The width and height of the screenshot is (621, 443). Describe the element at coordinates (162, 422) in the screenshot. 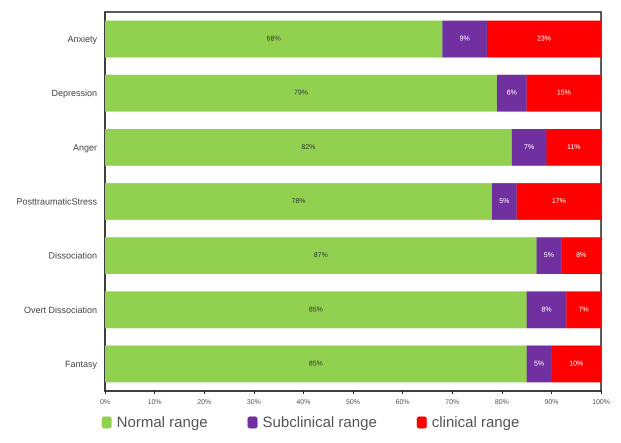

I see `legend-label: Normal range` at that location.